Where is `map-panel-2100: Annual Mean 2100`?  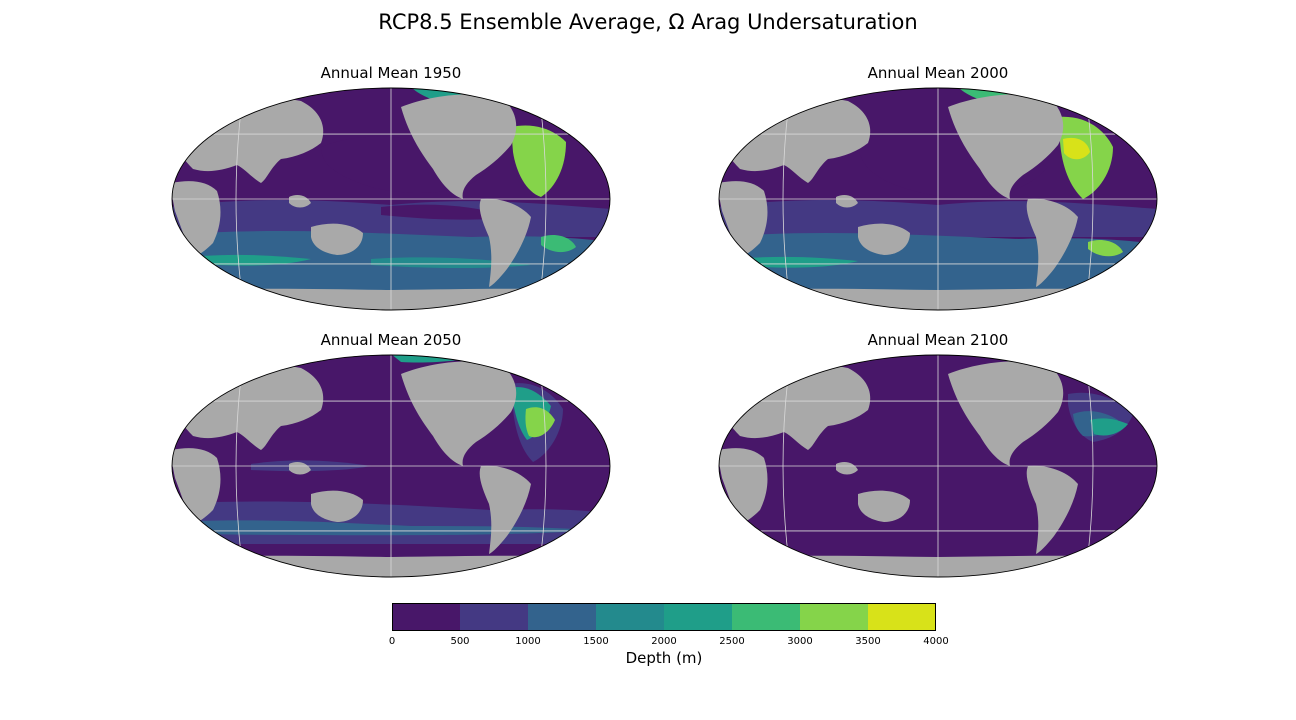 map-panel-2100: Annual Mean 2100 is located at coordinates (938, 456).